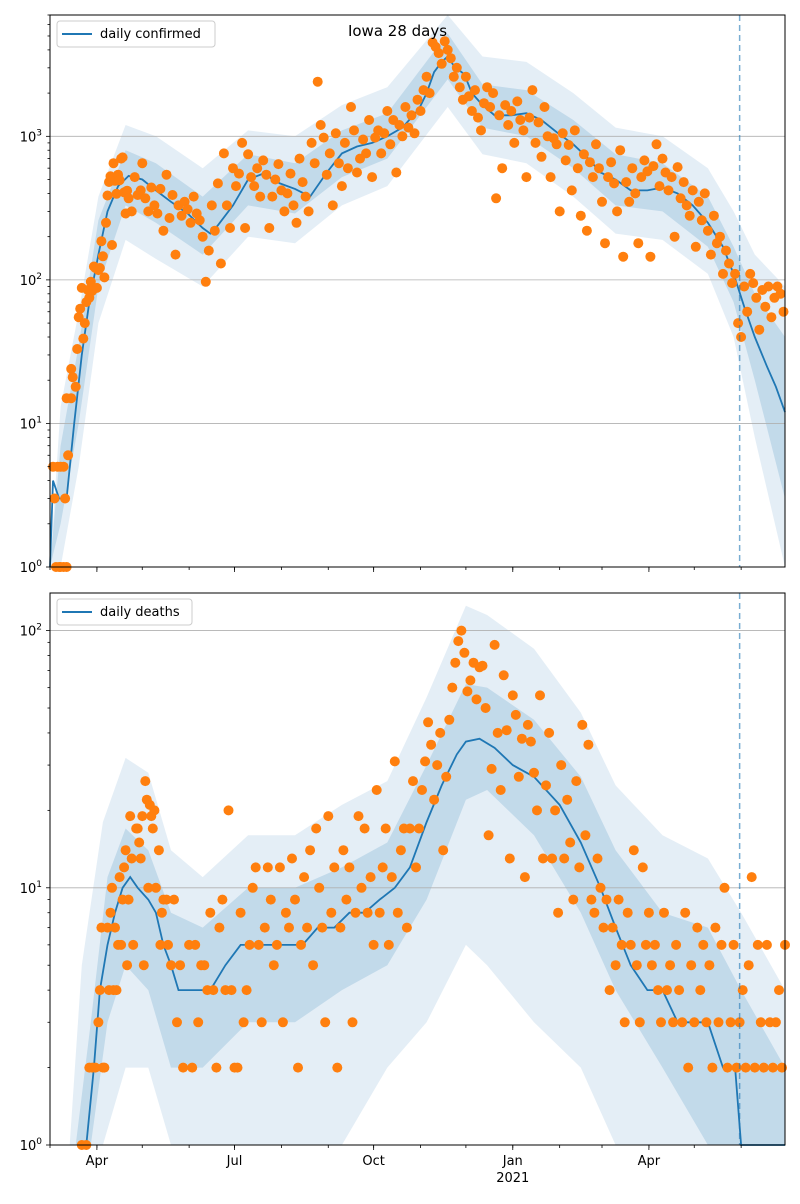 The width and height of the screenshot is (800, 1204). What do you see at coordinates (31, 136) in the screenshot?
I see `y-tick-label: 10³` at bounding box center [31, 136].